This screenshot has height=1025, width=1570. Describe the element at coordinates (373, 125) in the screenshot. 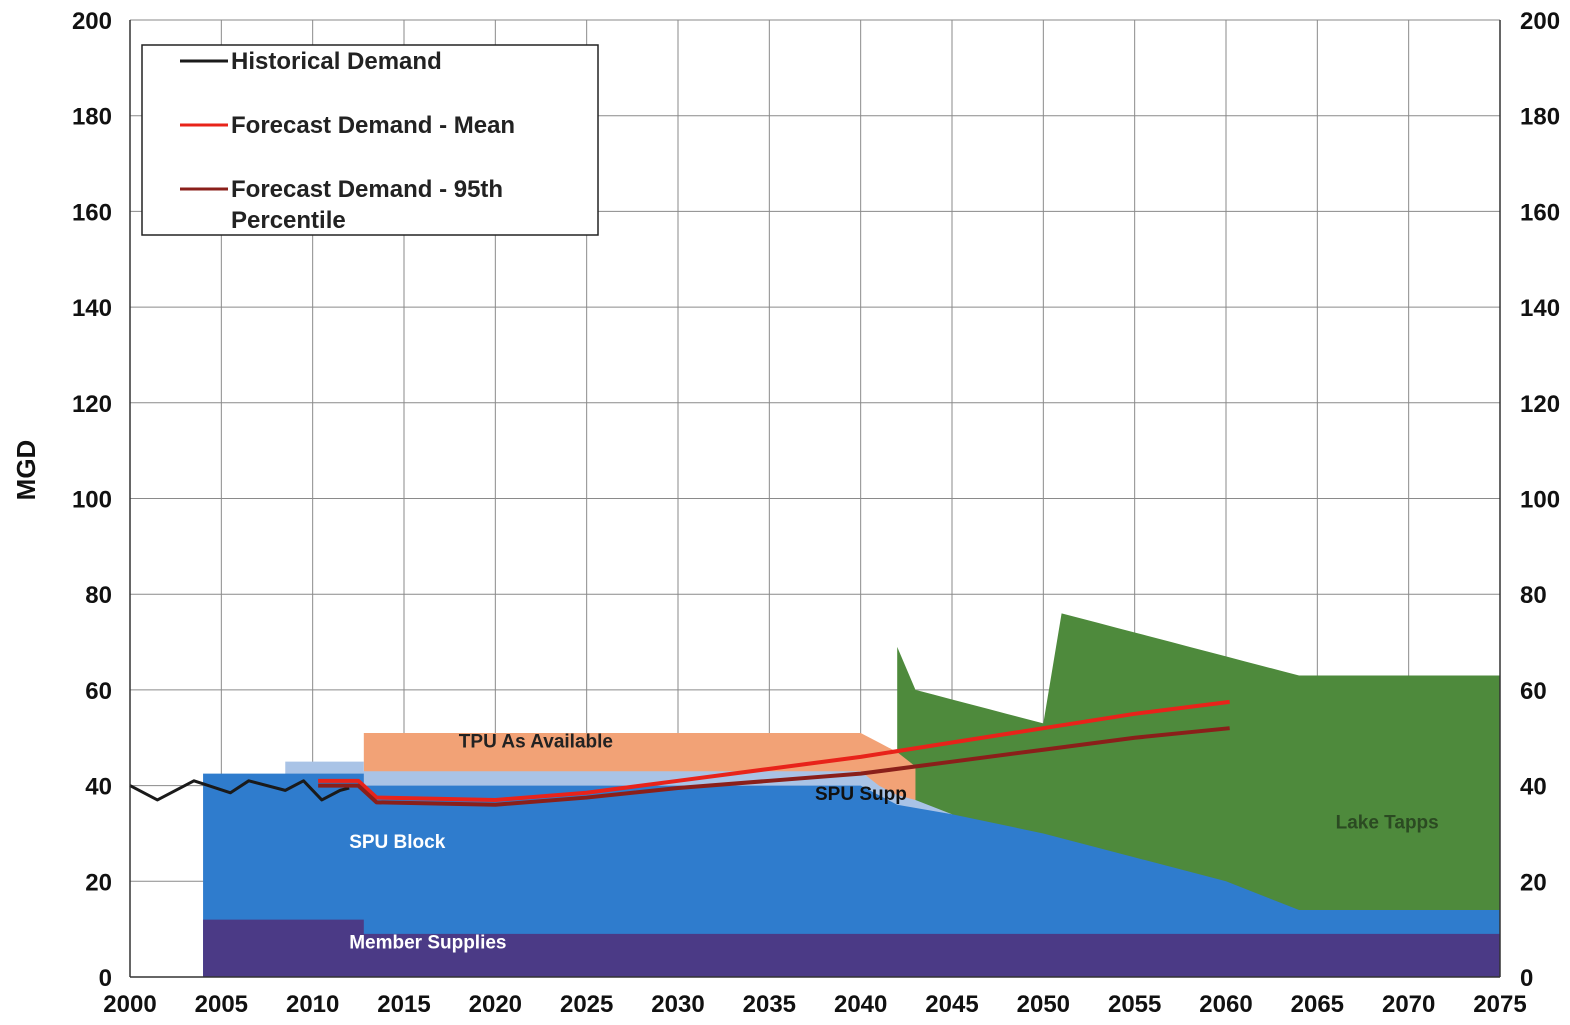

I see `legend-label: Forecast Demand - Mean` at that location.